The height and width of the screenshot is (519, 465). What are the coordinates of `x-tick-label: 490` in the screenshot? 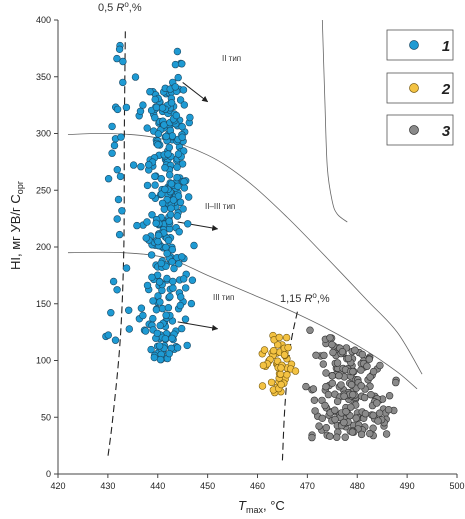 It's located at (407, 486).